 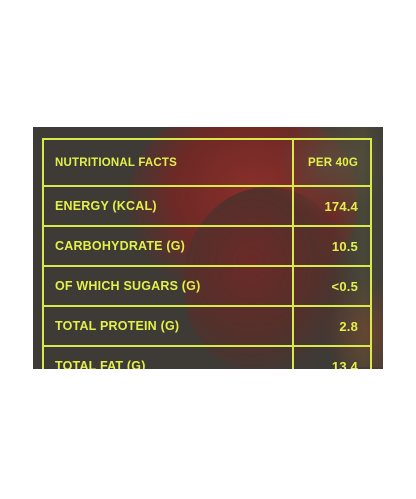 What do you see at coordinates (344, 286) in the screenshot?
I see `row-value: <0.5` at bounding box center [344, 286].